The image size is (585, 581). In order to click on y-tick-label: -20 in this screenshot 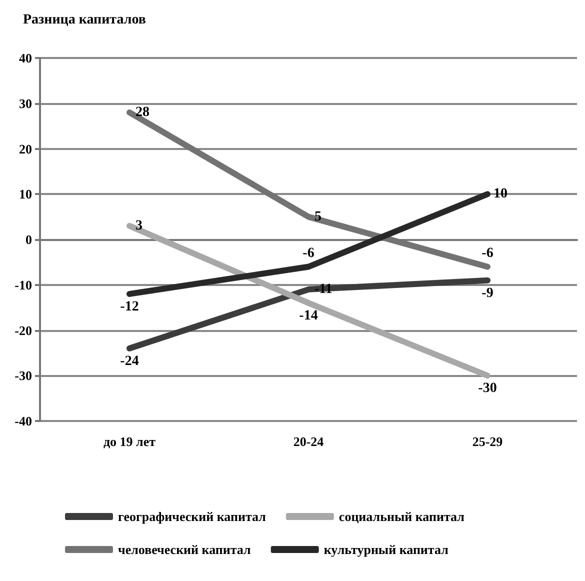, I will do `click(23, 330)`.